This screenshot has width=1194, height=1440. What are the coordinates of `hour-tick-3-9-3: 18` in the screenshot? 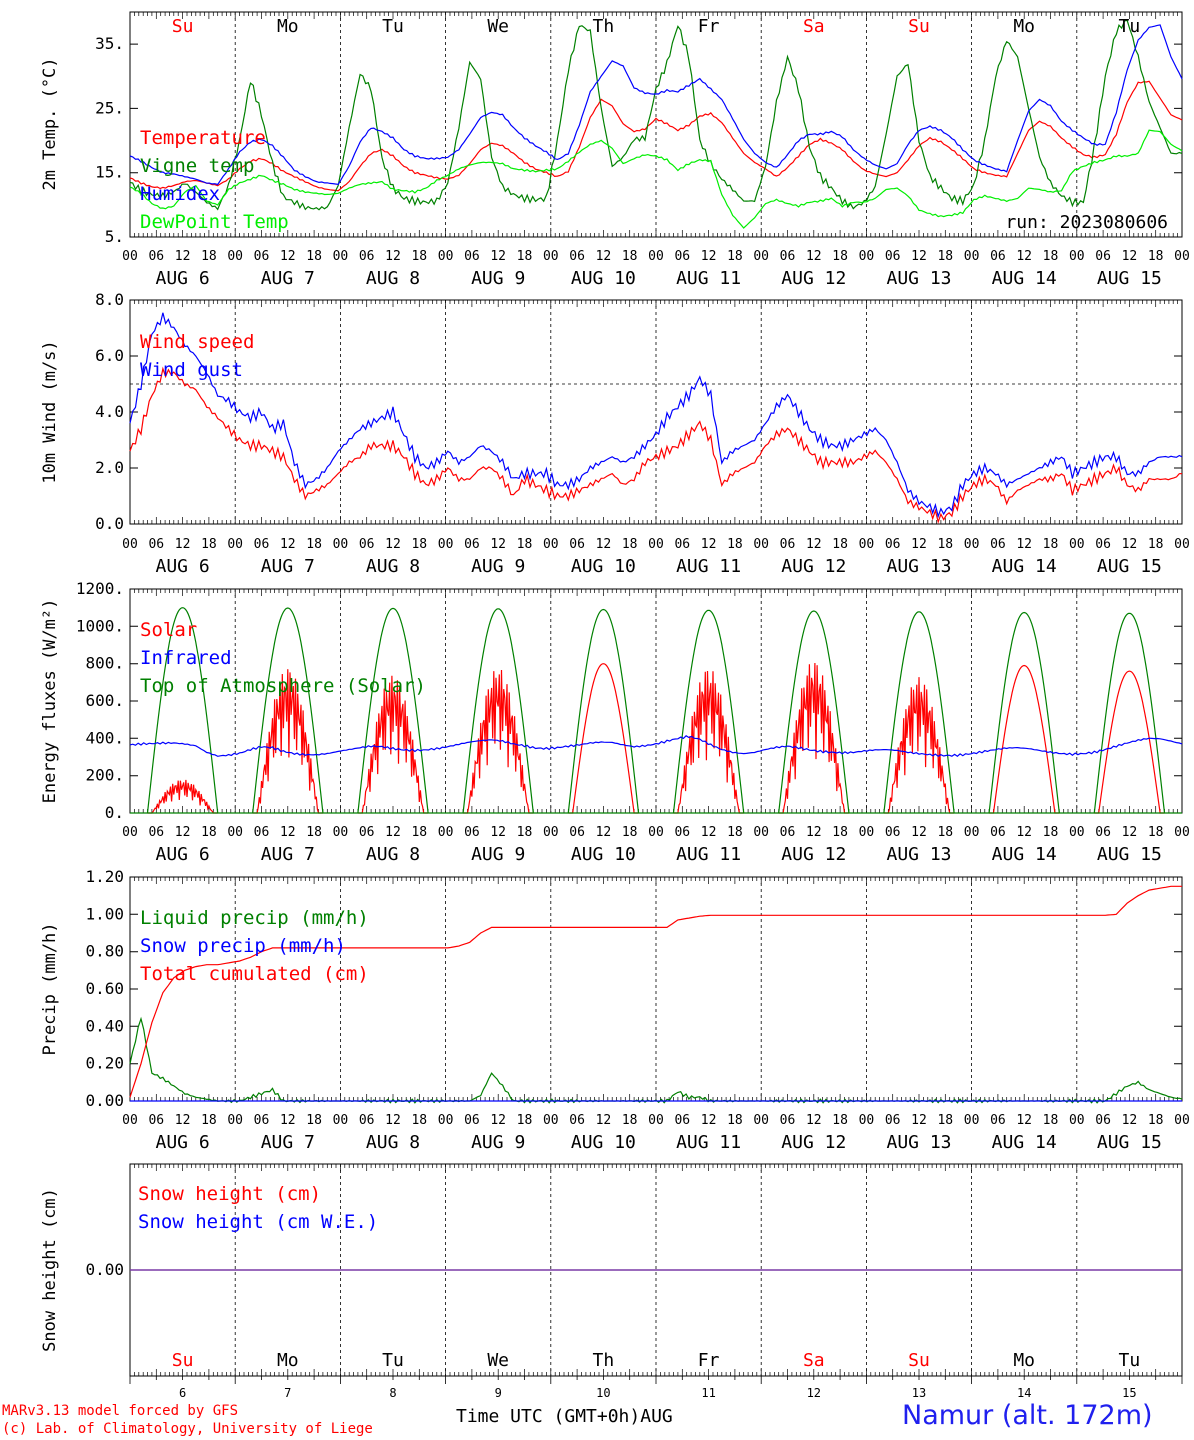 It's located at (1156, 1120).